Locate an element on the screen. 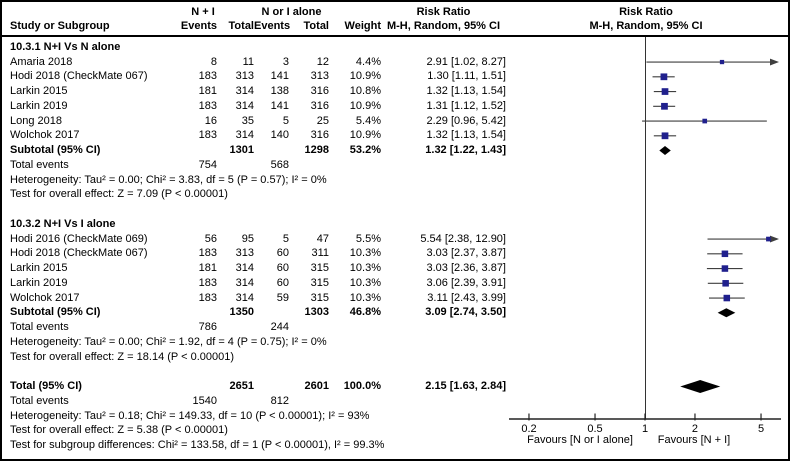 The height and width of the screenshot is (461, 790). subtotal-diamond is located at coordinates (665, 151).